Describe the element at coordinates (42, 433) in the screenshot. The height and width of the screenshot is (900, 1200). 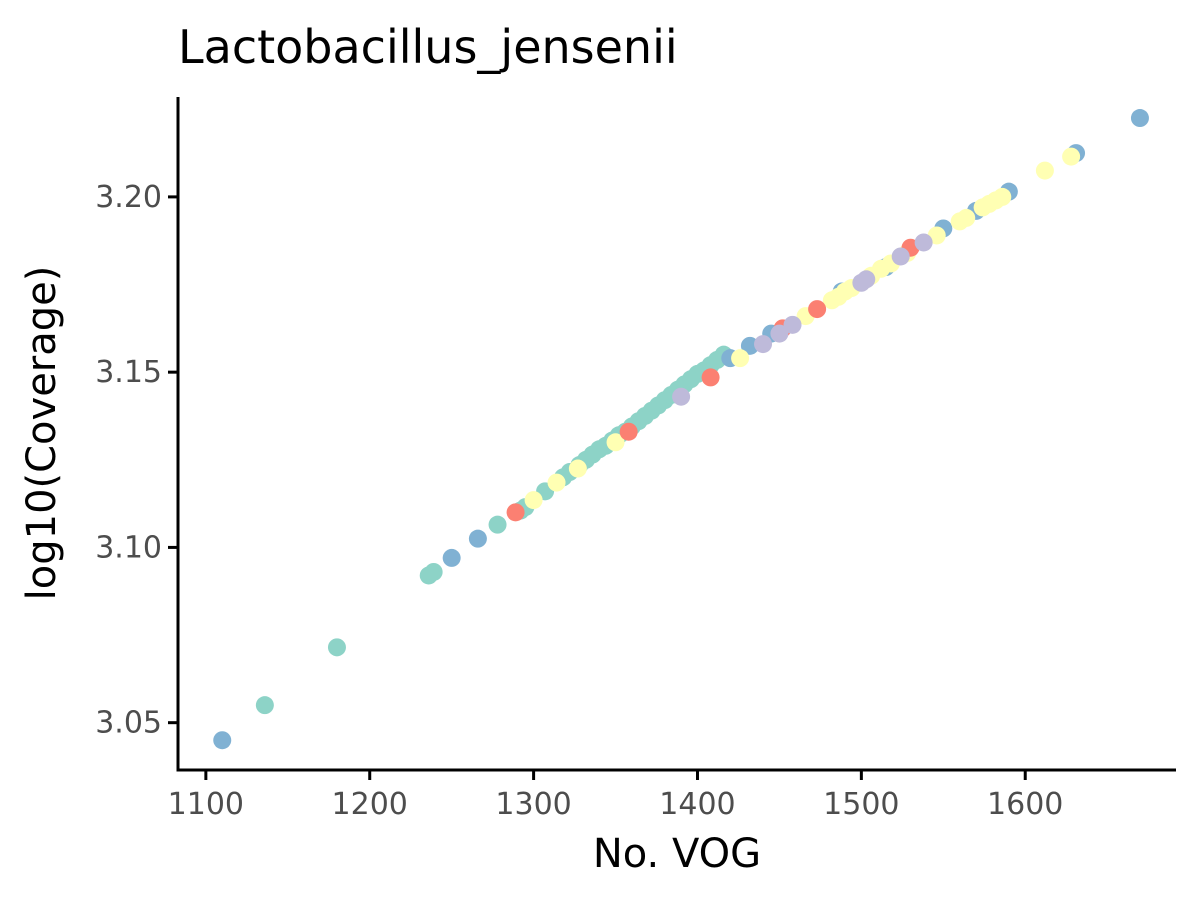
I see `y-axis-title: log10(Coverage)` at that location.